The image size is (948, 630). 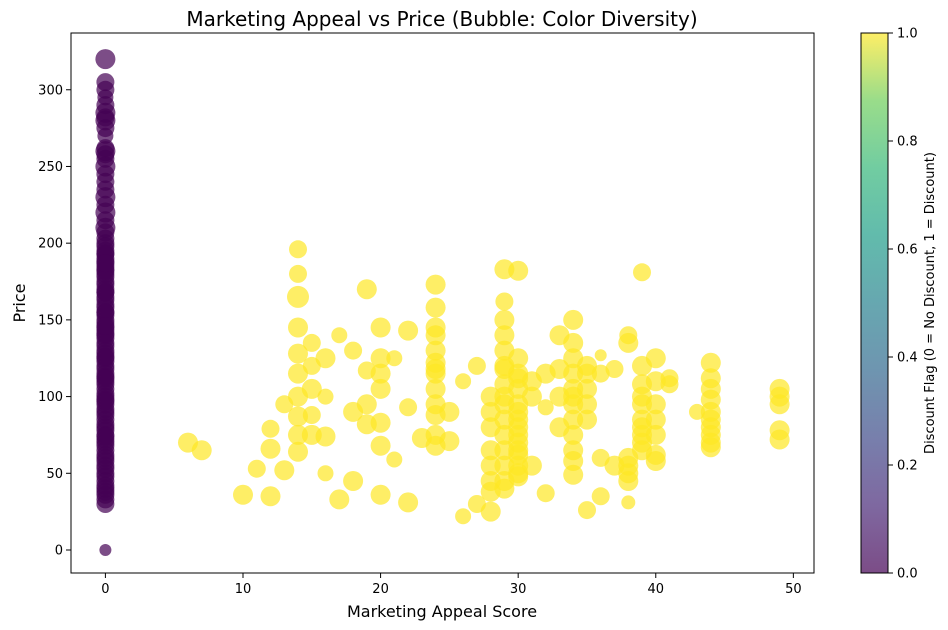 I want to click on y-tick-label: 150, so click(x=50, y=320).